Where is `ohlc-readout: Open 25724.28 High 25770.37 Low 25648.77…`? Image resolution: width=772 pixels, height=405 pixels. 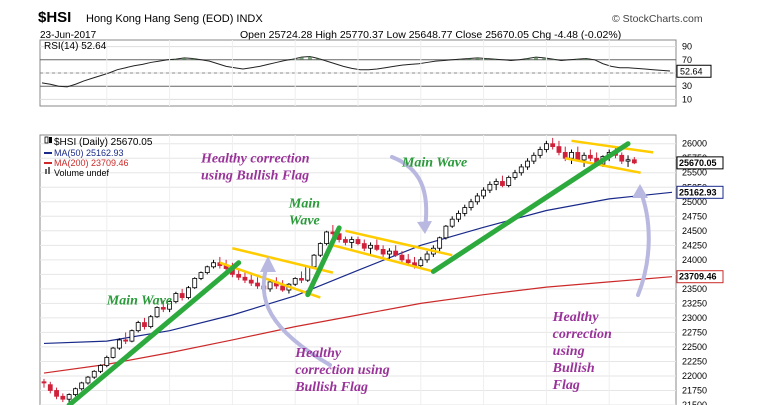 ohlc-readout: Open 25724.28 High 25770.37 Low 25648.77… is located at coordinates (431, 35).